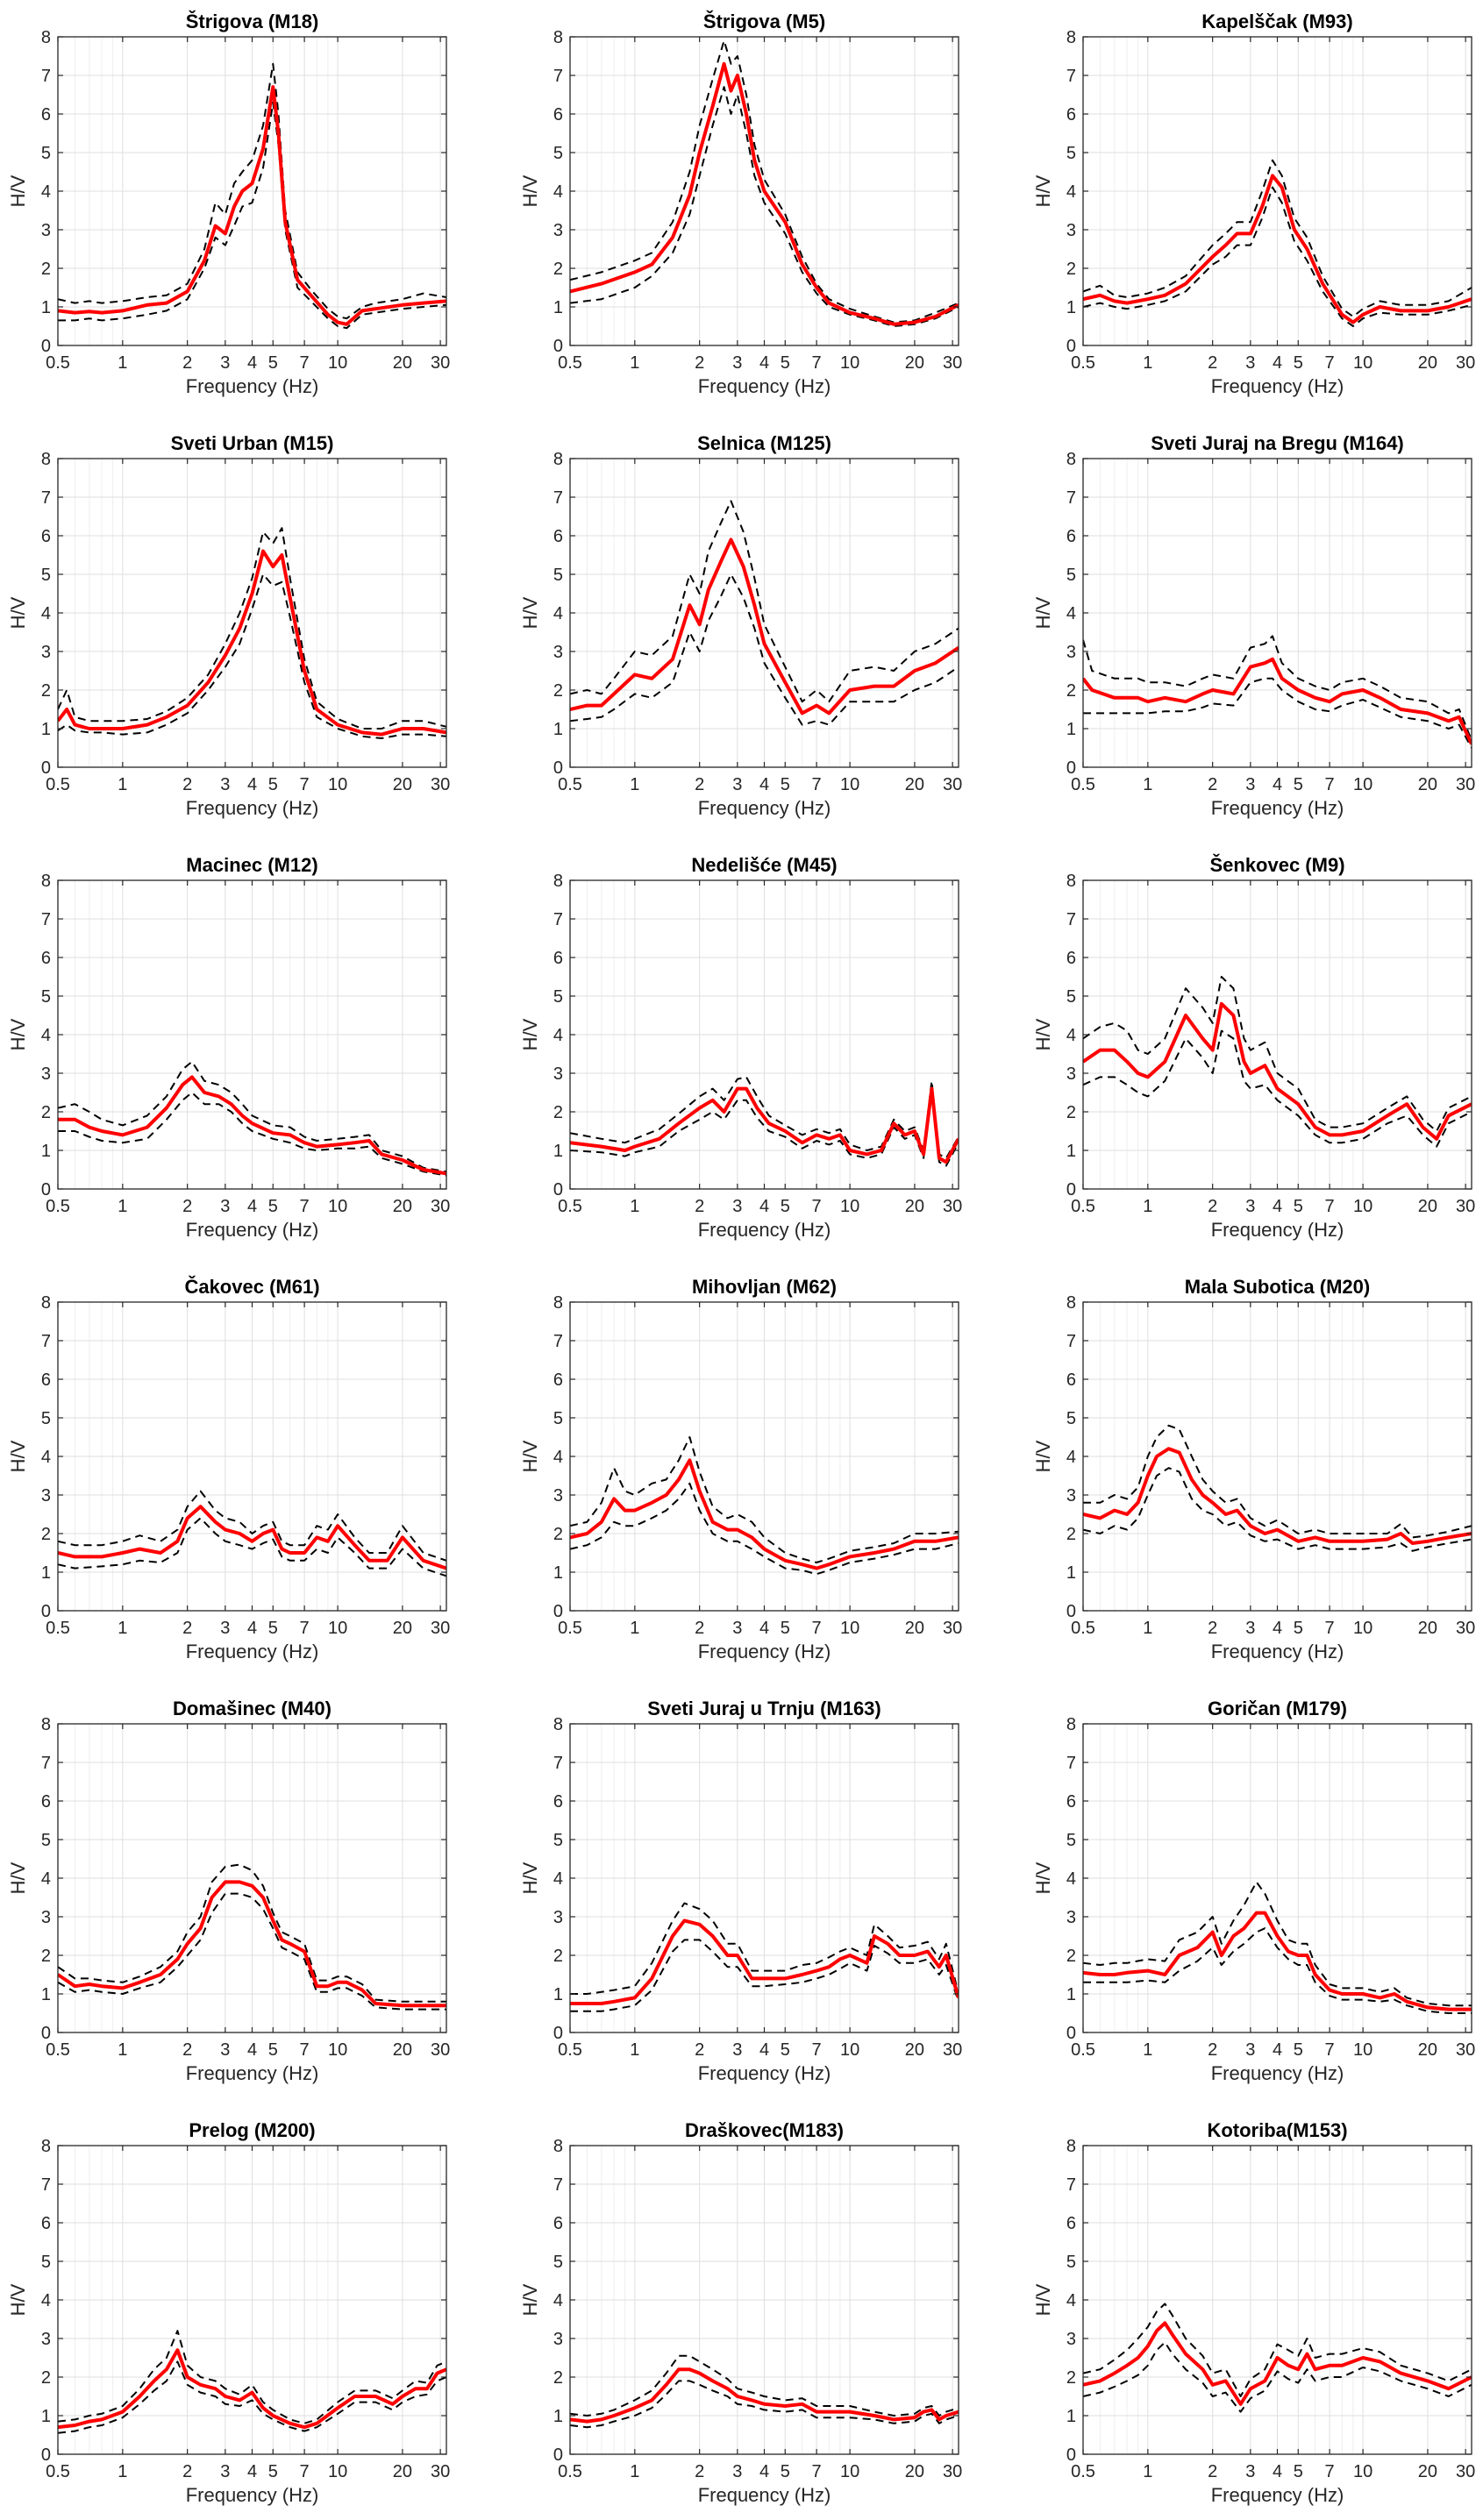 Image resolution: width=1483 pixels, height=2520 pixels. I want to click on panel-title: Čakovec (M61), so click(252, 1287).